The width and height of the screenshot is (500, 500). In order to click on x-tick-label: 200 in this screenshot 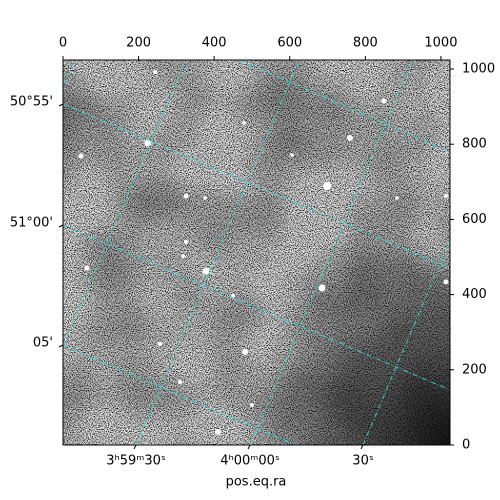, I will do `click(138, 43)`.